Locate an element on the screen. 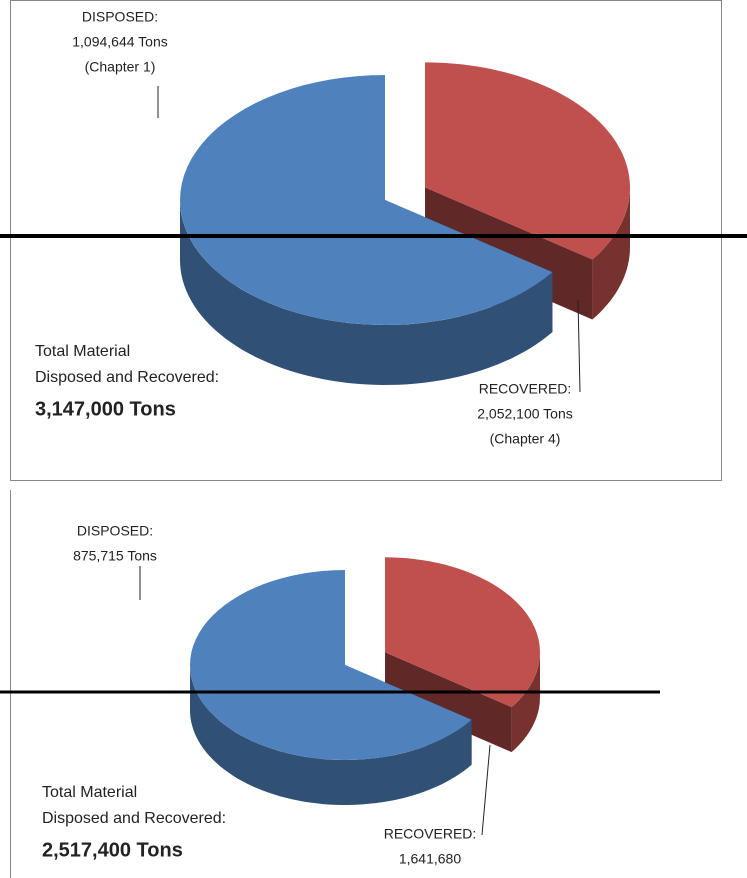  value-label: 1,094,644 Tons is located at coordinates (120, 42).